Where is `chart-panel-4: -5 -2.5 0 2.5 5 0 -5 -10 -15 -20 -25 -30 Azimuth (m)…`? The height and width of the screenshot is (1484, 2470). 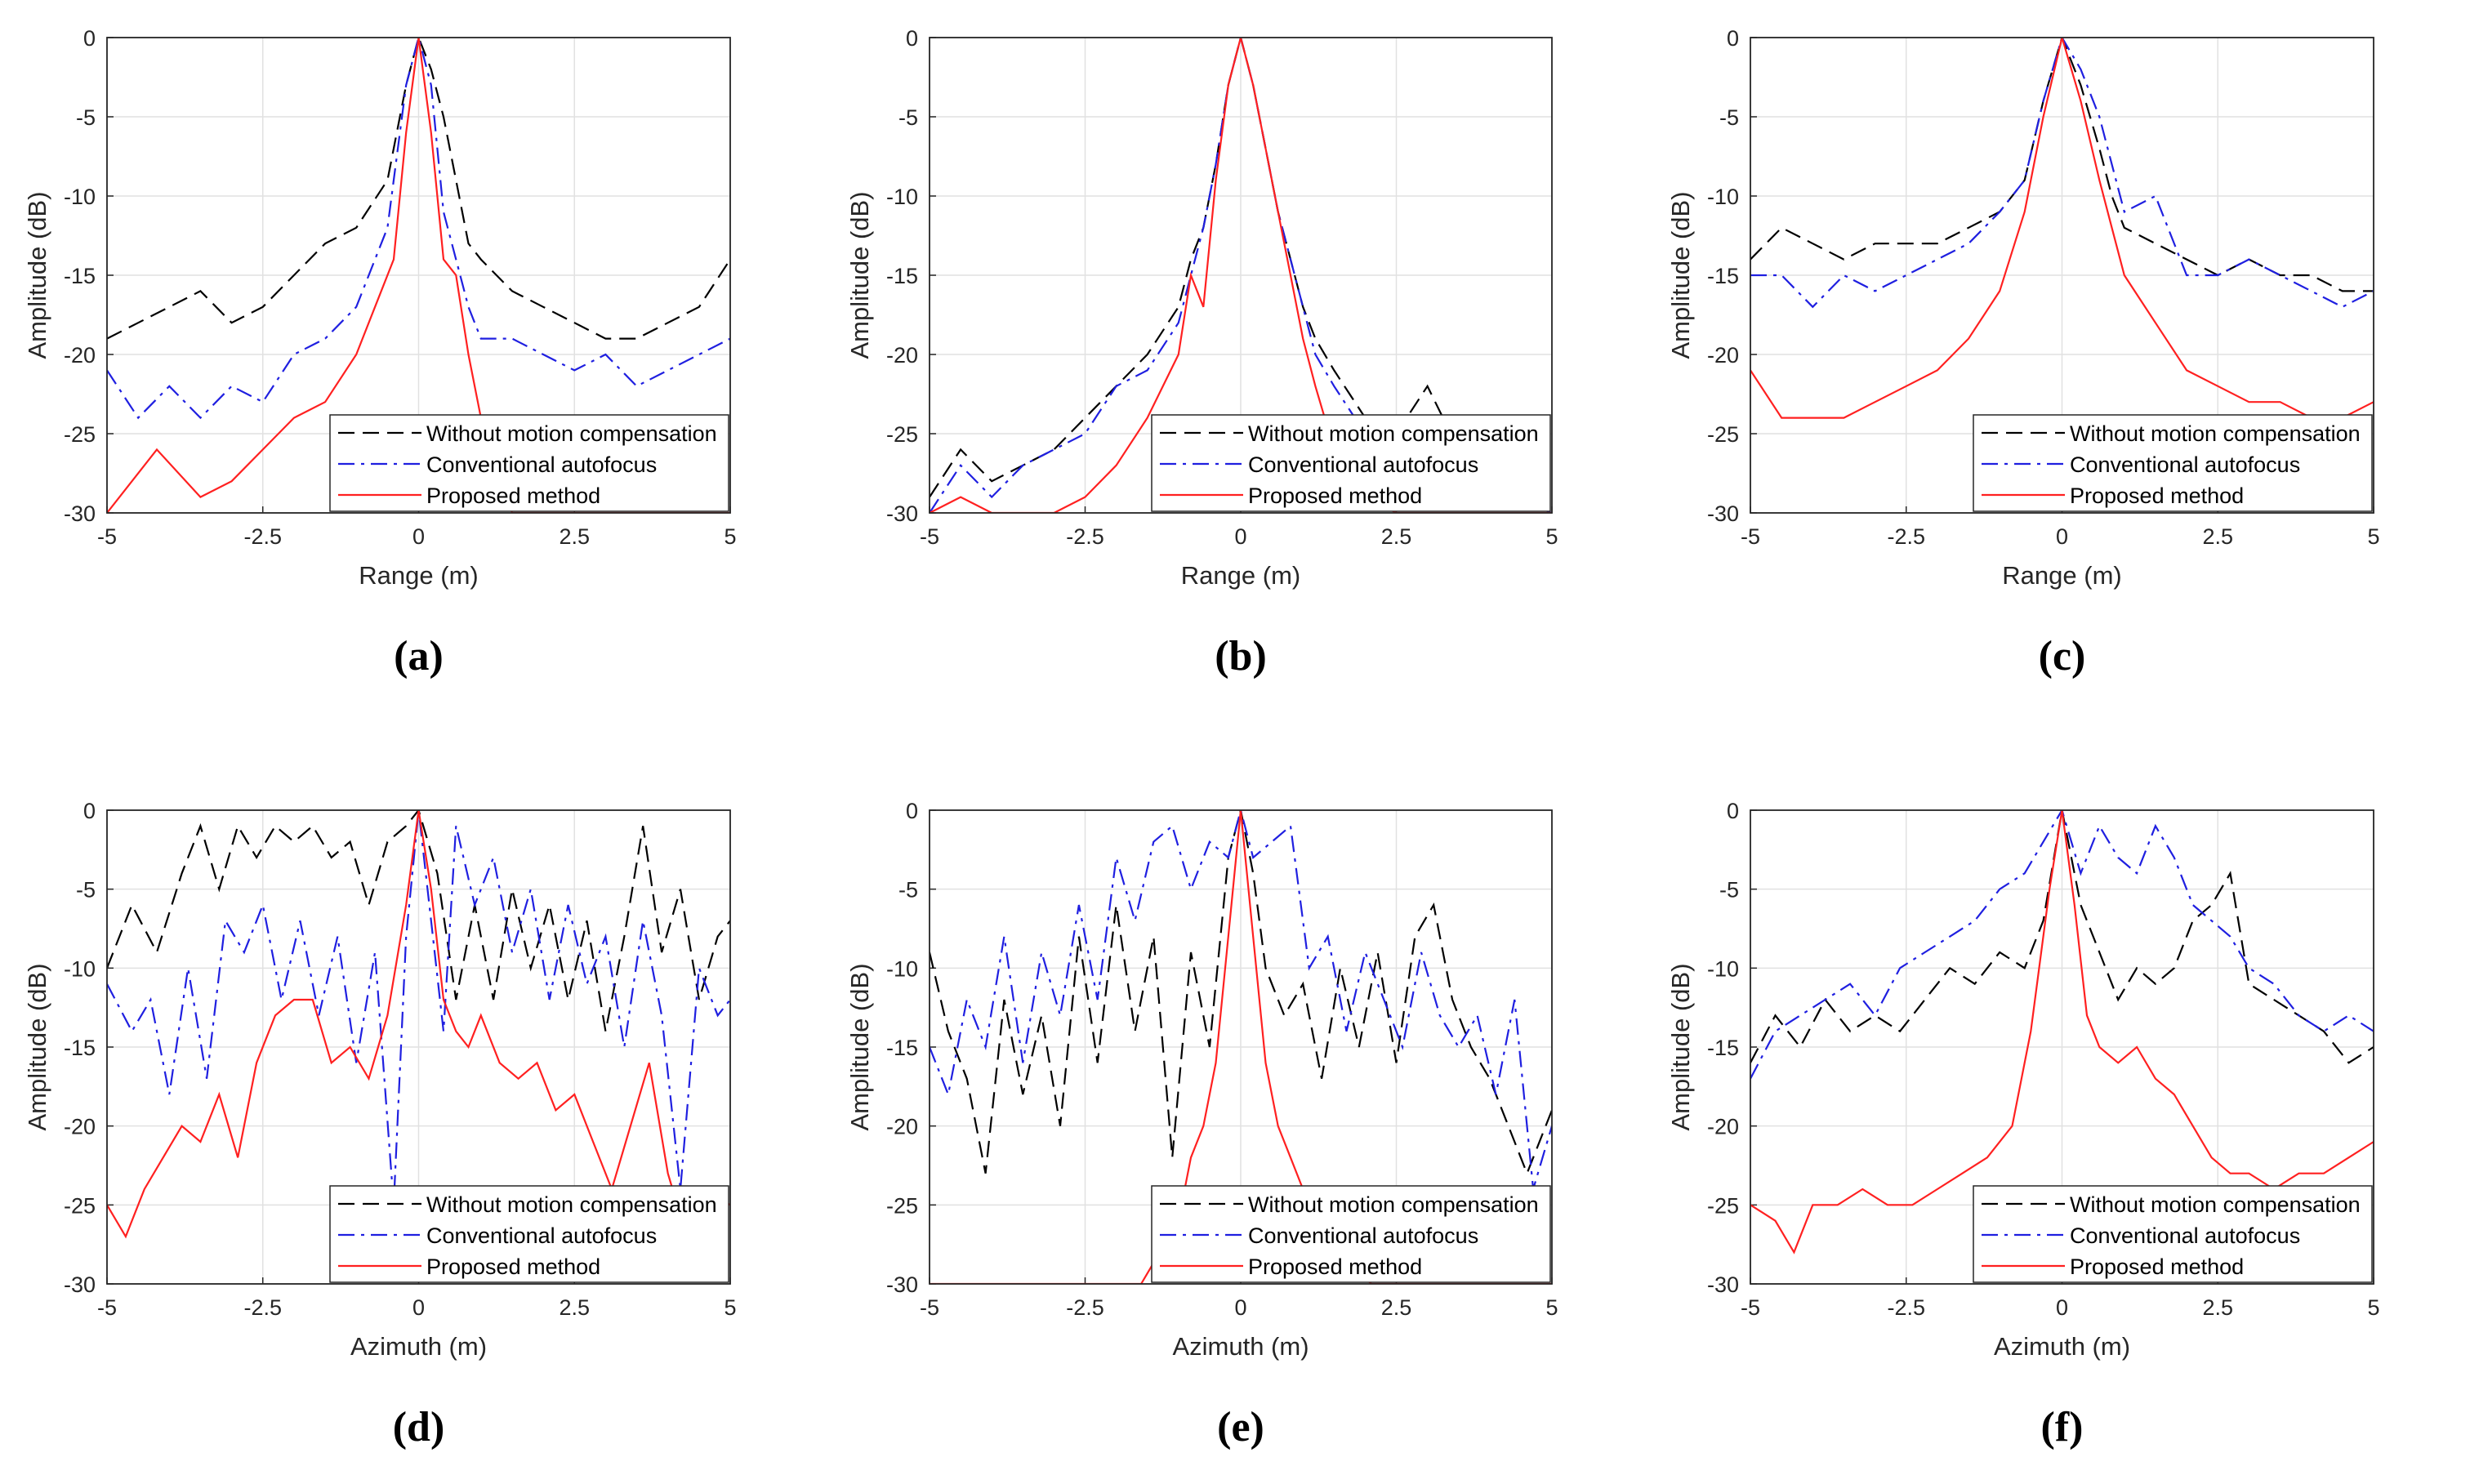 chart-panel-4: -5 -2.5 0 2.5 5 0 -5 -10 -15 -20 -25 -30 Azimuth (m)… is located at coordinates (1201, 1125).